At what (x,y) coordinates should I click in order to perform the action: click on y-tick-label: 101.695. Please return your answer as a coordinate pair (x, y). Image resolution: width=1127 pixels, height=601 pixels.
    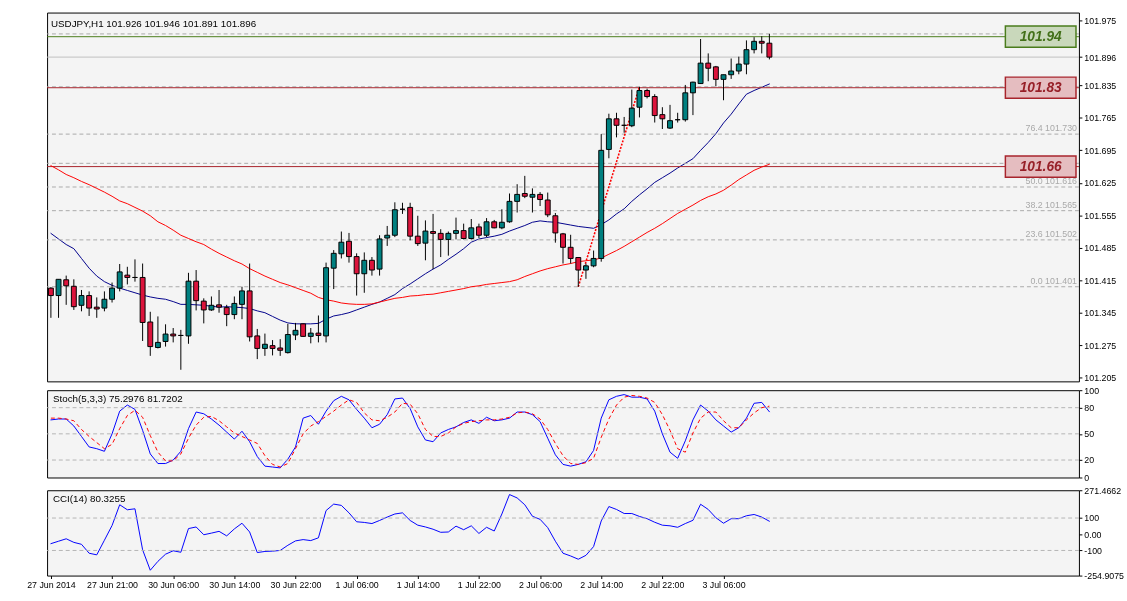
    Looking at the image, I should click on (1100, 150).